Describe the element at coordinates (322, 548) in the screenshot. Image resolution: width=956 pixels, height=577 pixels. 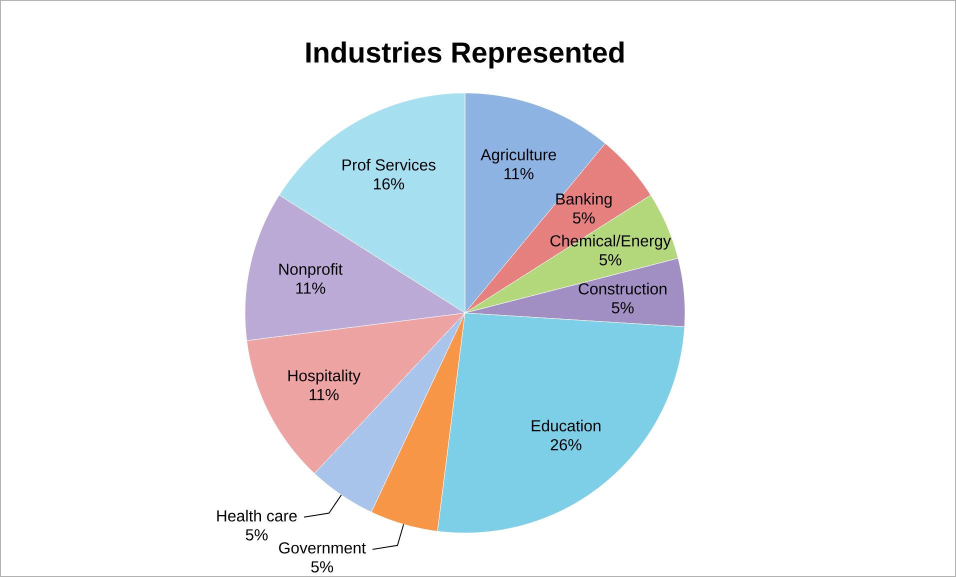
I see `slice-label: Government` at that location.